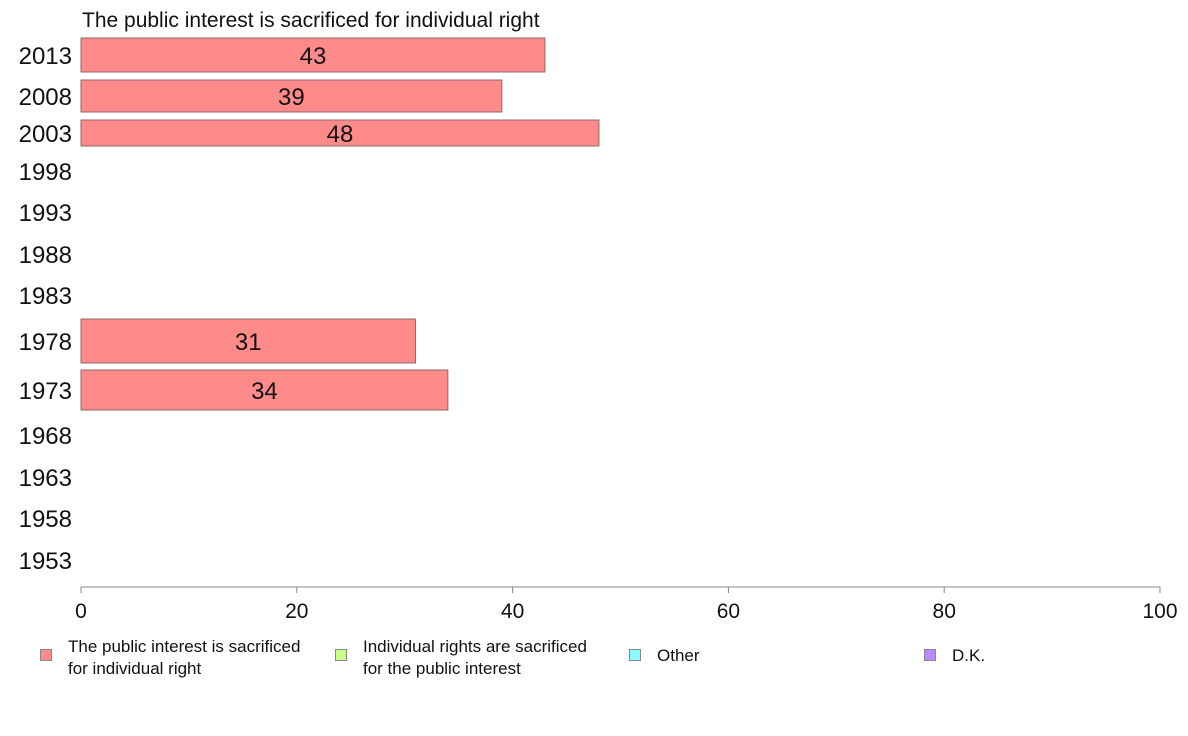 Image resolution: width=1188 pixels, height=736 pixels. Describe the element at coordinates (512, 611) in the screenshot. I see `x-tick-label: 40` at that location.